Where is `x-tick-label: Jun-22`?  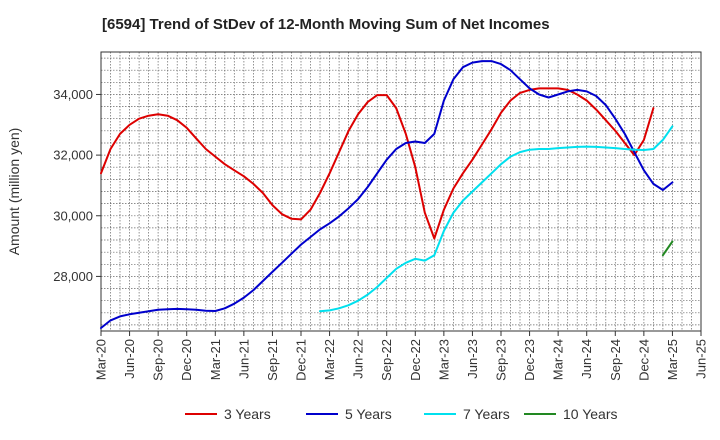 x-tick-label: Jun-22 is located at coordinates (358, 359).